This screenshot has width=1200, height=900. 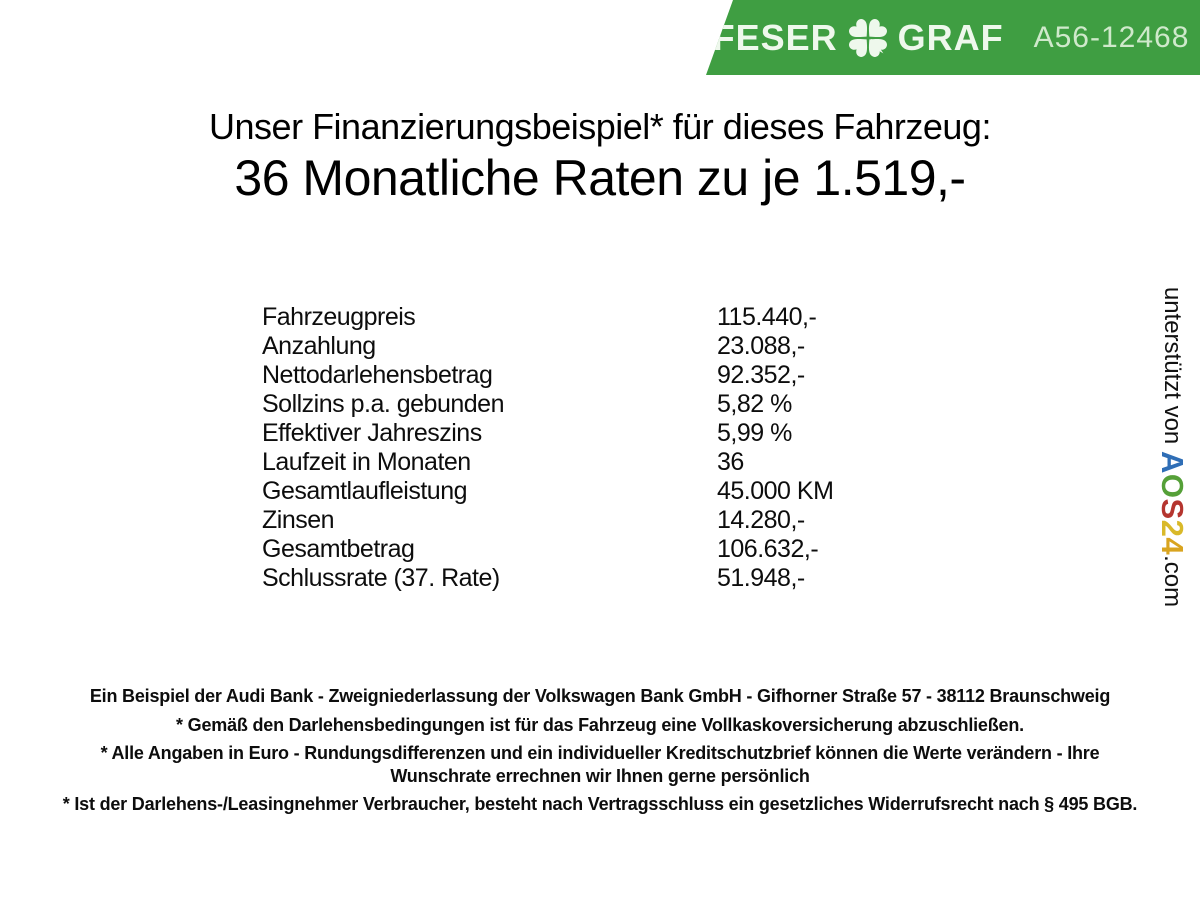 I want to click on aos24-letter: A, so click(x=1172, y=462).